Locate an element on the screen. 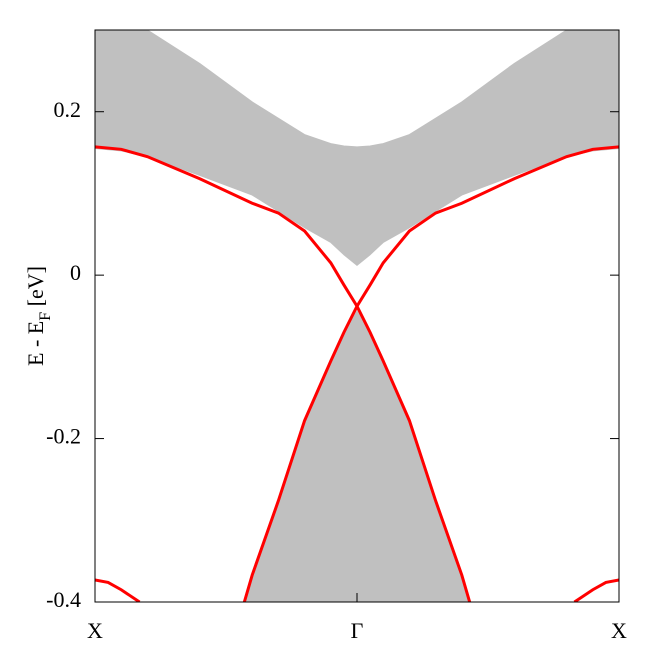 This screenshot has height=664, width=664. y-axis-label: E - EF [eV] is located at coordinates (38, 316).